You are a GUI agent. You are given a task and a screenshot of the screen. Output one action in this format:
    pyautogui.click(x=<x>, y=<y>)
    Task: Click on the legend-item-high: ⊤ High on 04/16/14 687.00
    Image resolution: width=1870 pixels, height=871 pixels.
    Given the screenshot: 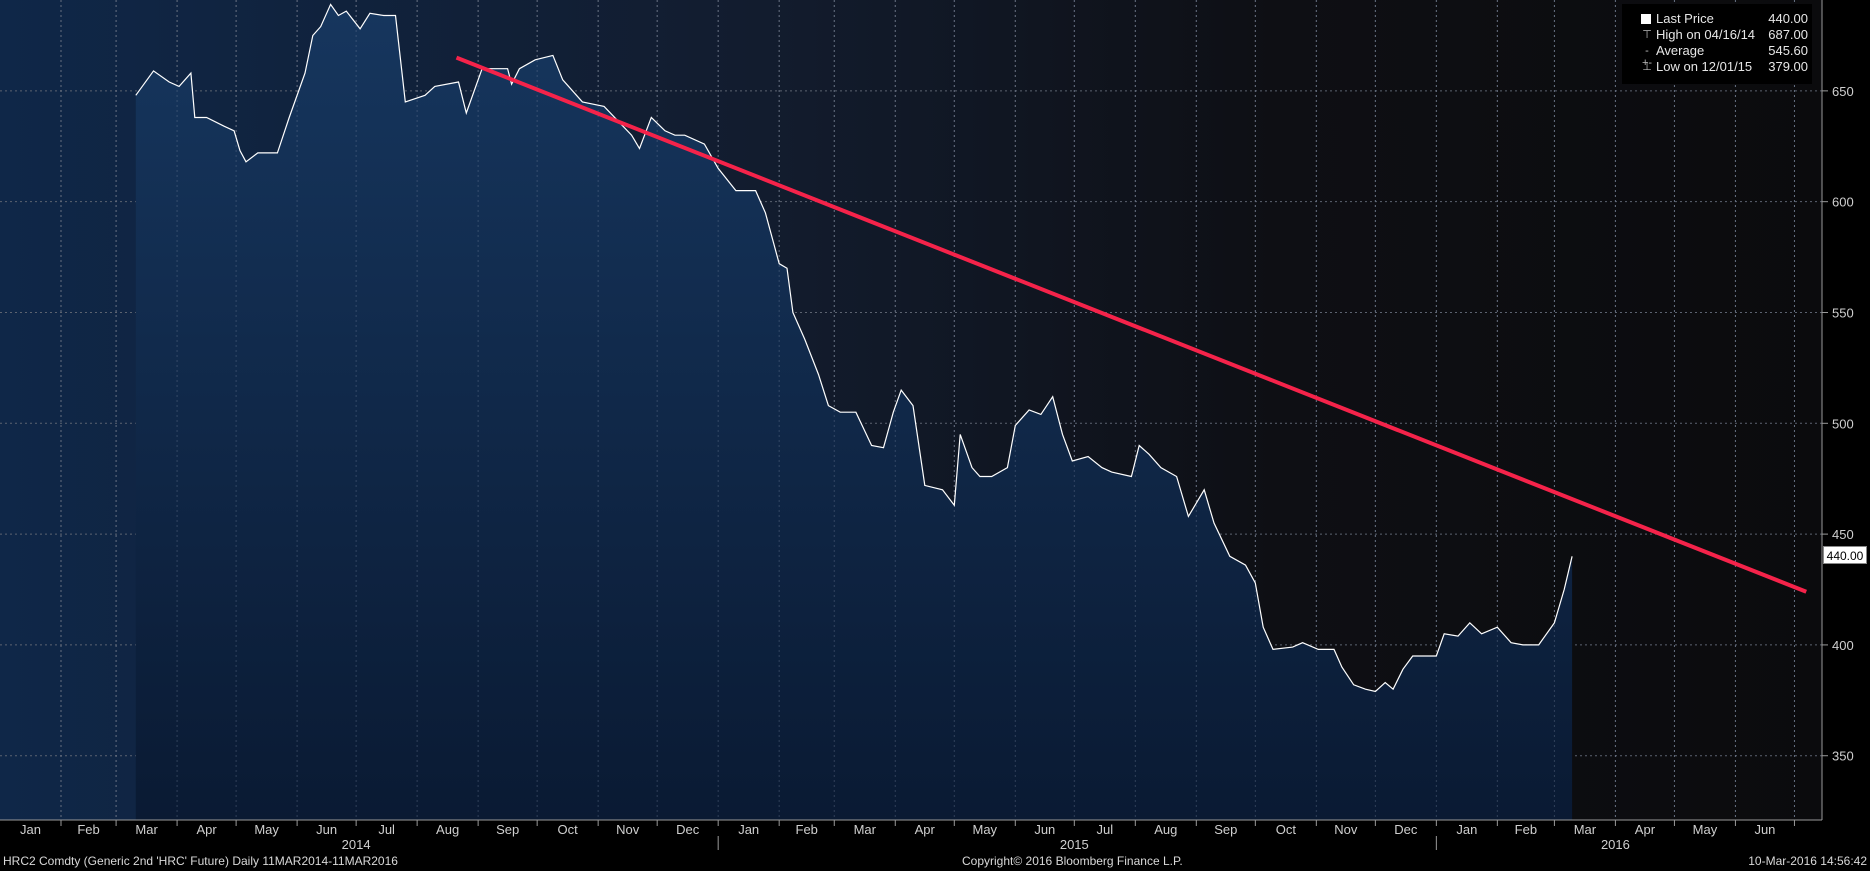 What is the action you would take?
    pyautogui.click(x=1717, y=35)
    